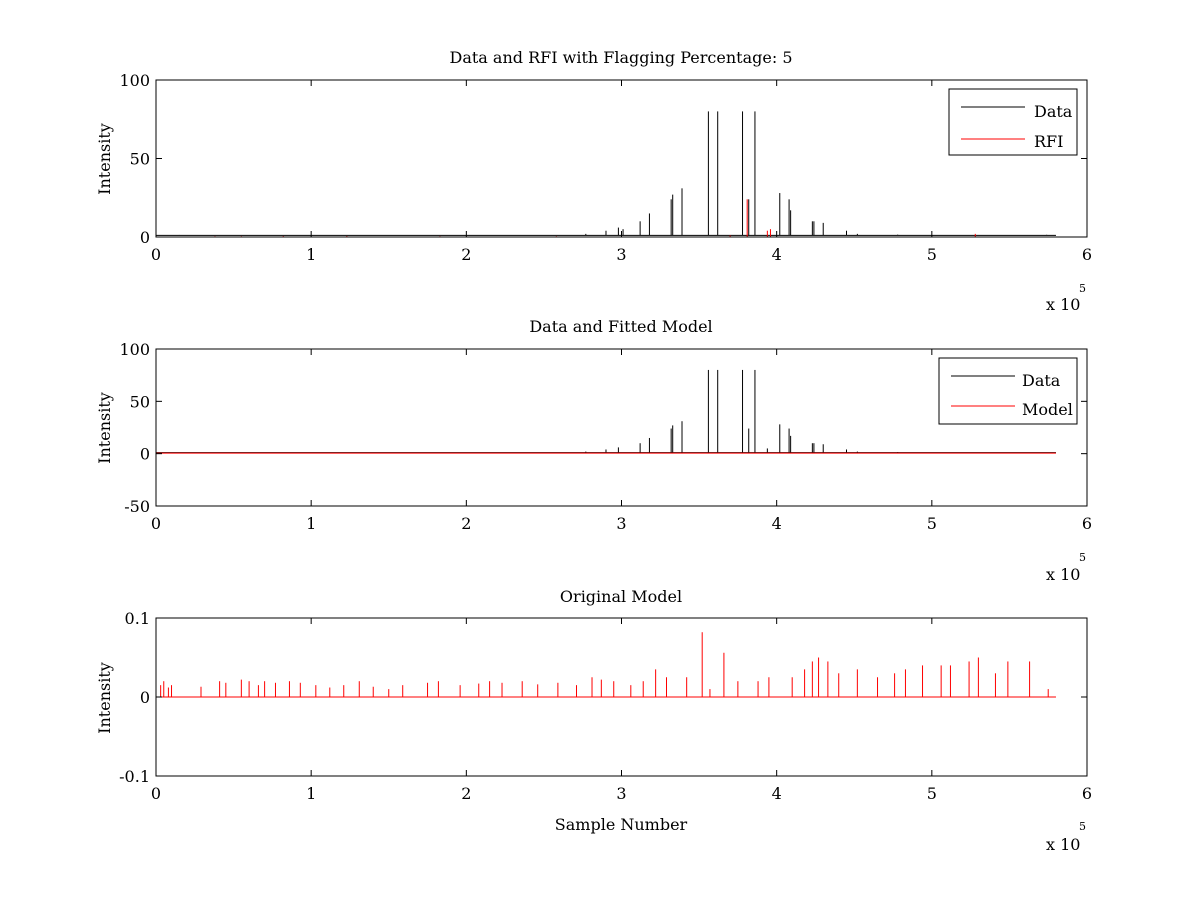 The image size is (1200, 900). I want to click on panel-3-xtick-label-0: 0, so click(156, 793).